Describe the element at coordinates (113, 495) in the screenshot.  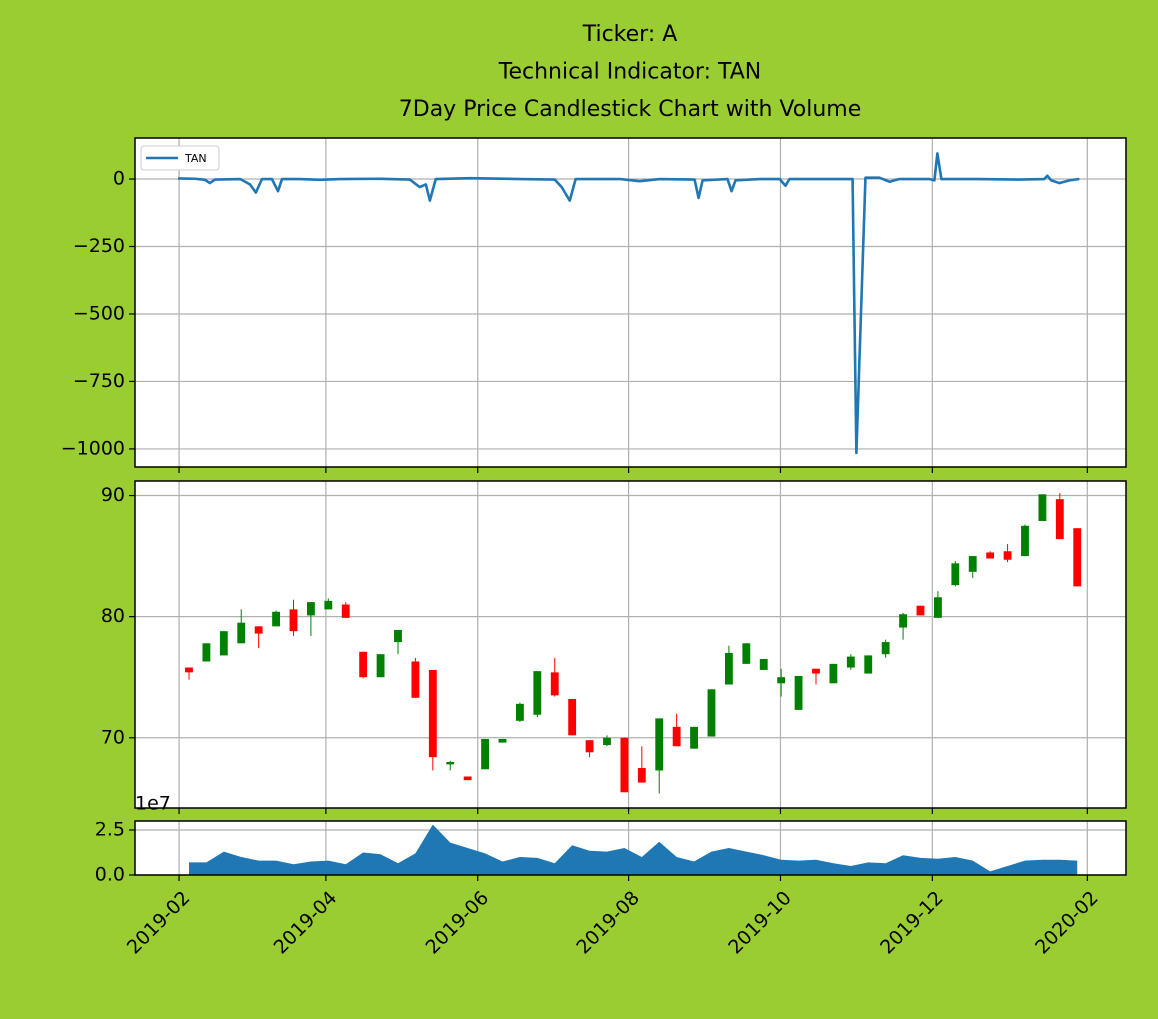
I see `y-tick-label: 90` at that location.